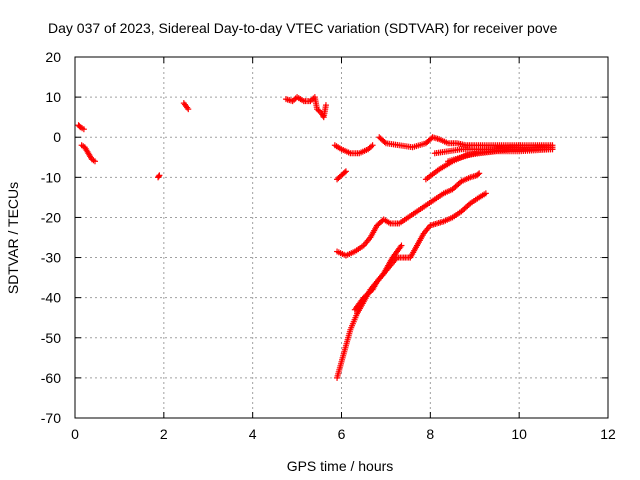  I want to click on y-tick-label: 10, so click(53, 97).